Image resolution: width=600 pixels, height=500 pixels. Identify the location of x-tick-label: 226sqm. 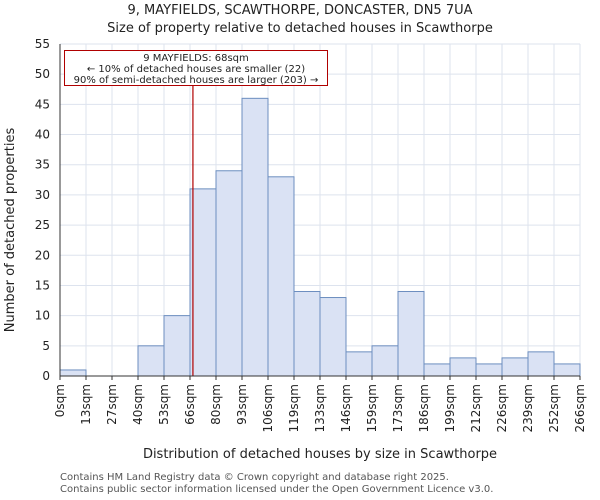
(502, 408).